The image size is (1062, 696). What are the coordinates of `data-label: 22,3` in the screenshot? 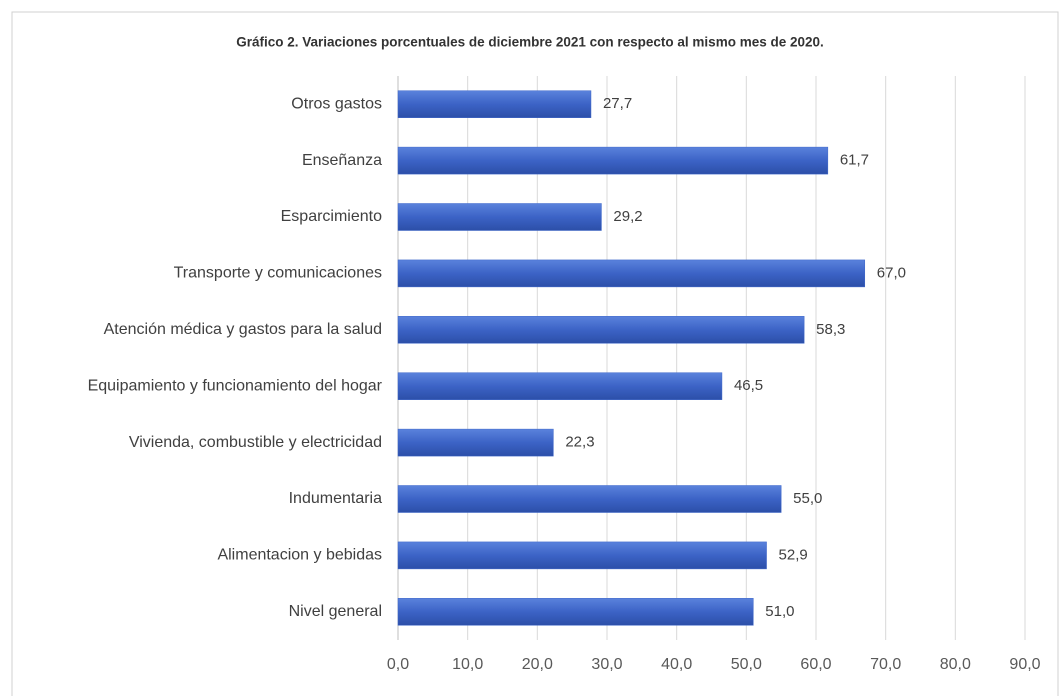 It's located at (579, 442).